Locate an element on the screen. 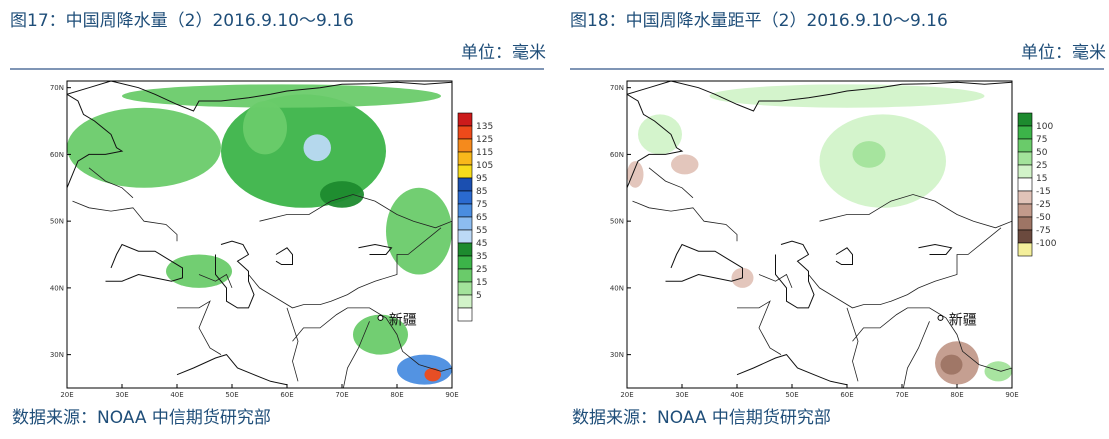 The width and height of the screenshot is (1109, 439). legend-label: 135 is located at coordinates (484, 127).